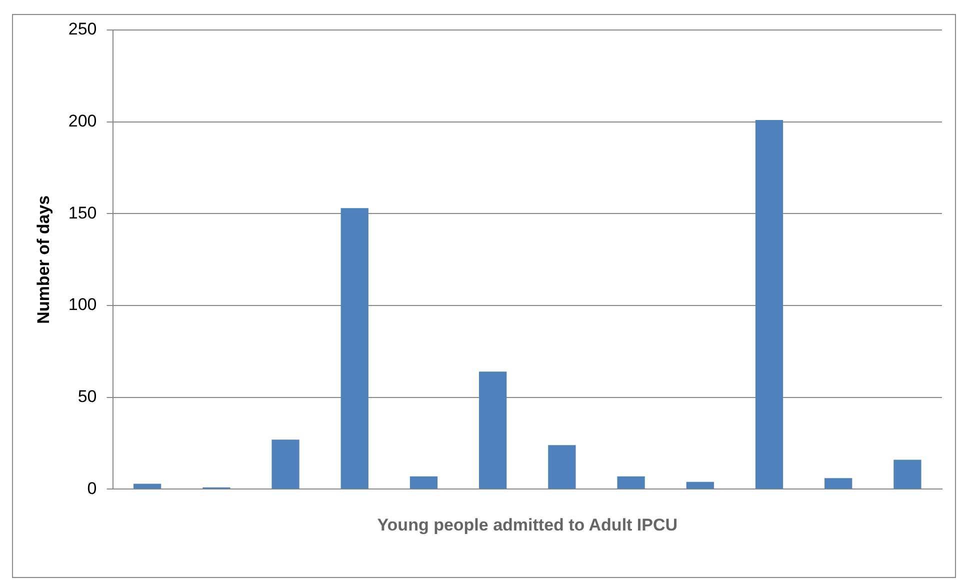  Describe the element at coordinates (82, 212) in the screenshot. I see `y-tick-label: 150` at that location.